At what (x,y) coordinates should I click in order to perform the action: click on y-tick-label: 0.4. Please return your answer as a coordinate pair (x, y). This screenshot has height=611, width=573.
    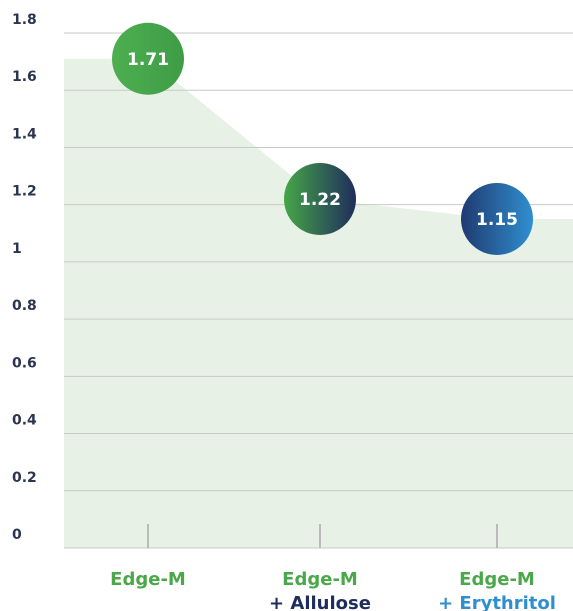
    Looking at the image, I should click on (24, 421).